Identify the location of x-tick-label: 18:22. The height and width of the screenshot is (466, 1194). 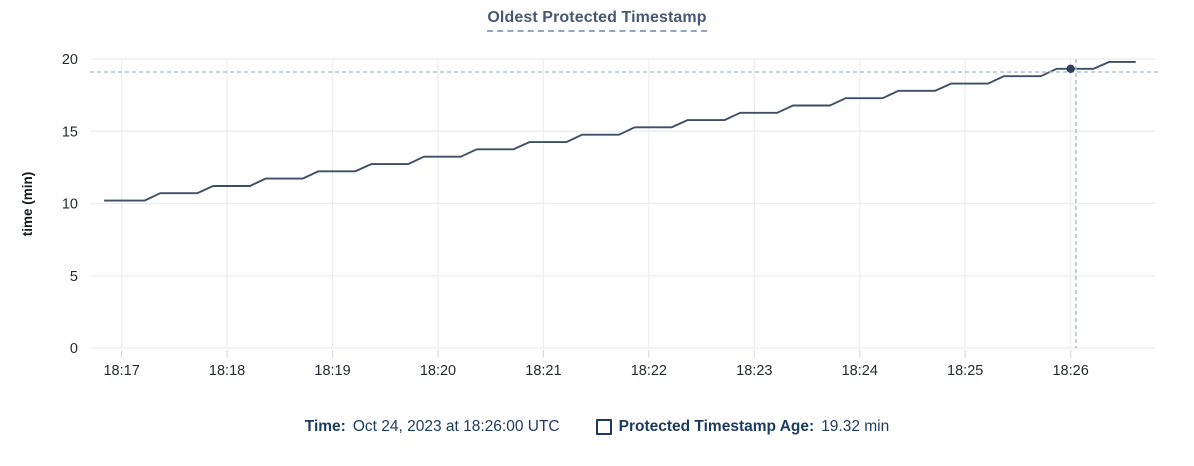
(649, 371).